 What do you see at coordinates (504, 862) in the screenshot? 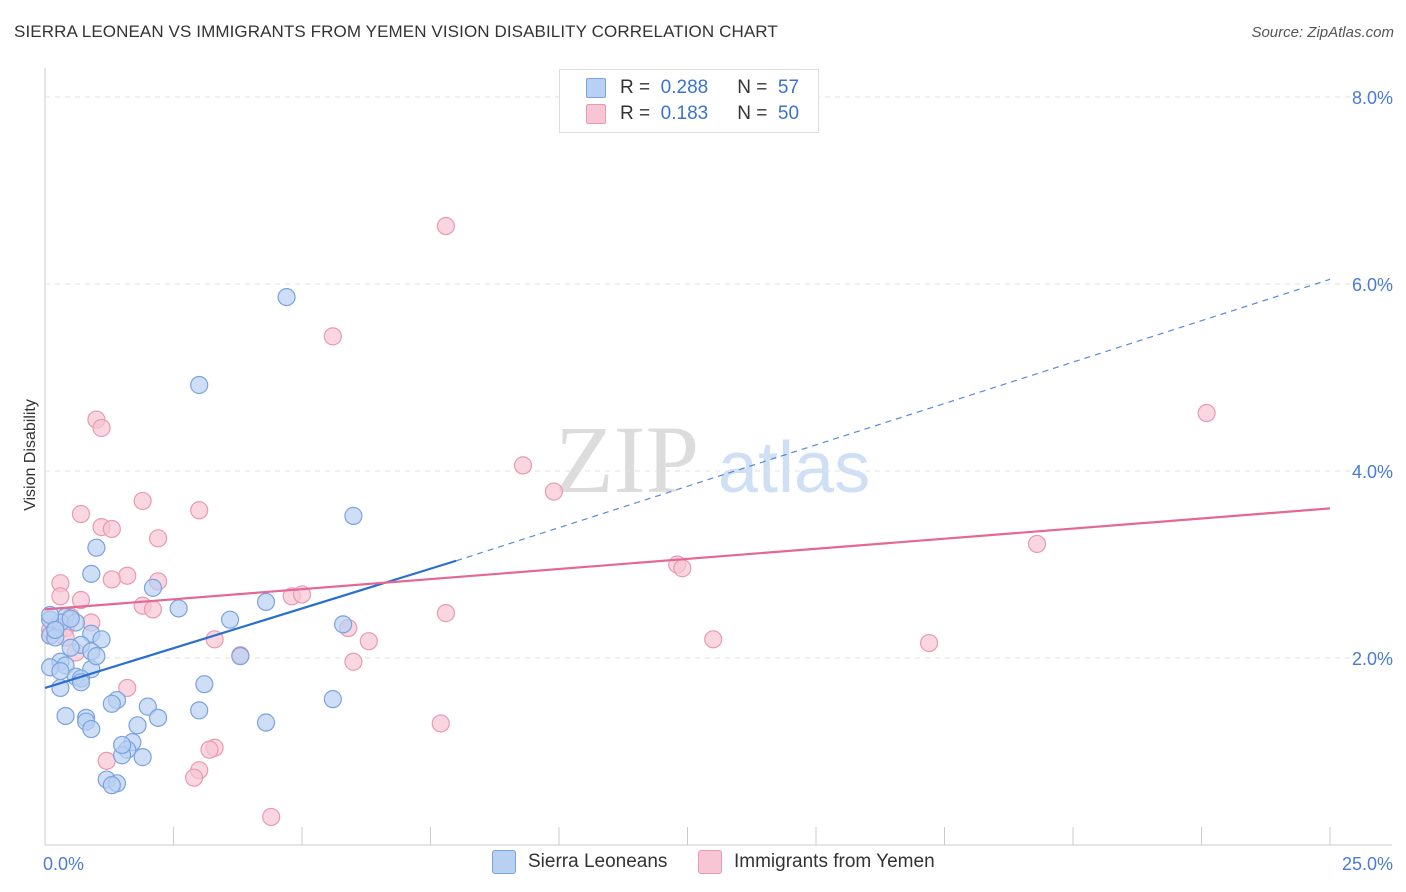
I see `bottom-legend-swatch-blue` at bounding box center [504, 862].